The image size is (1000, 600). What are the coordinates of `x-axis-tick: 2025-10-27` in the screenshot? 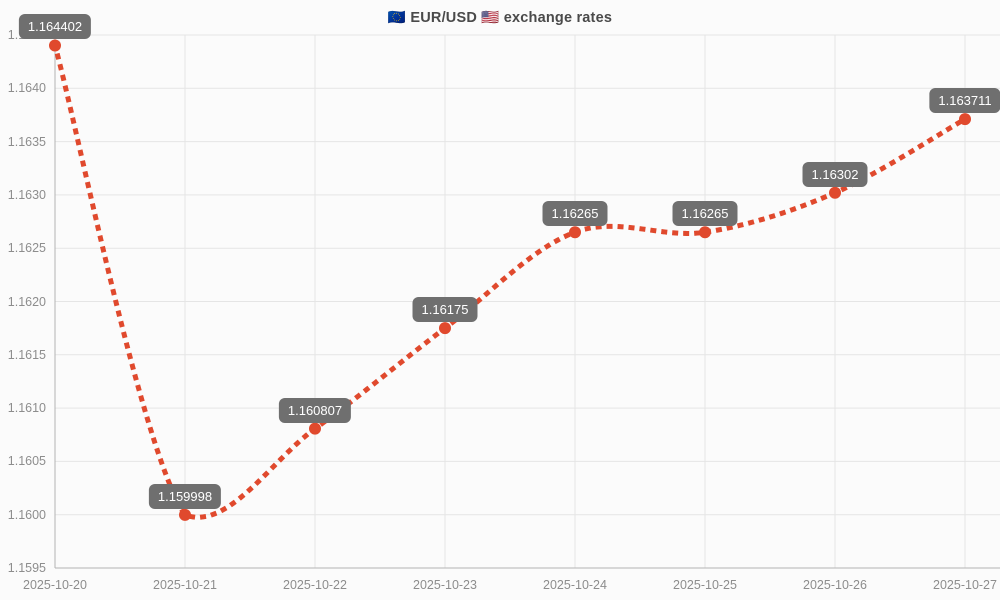 It's located at (965, 585).